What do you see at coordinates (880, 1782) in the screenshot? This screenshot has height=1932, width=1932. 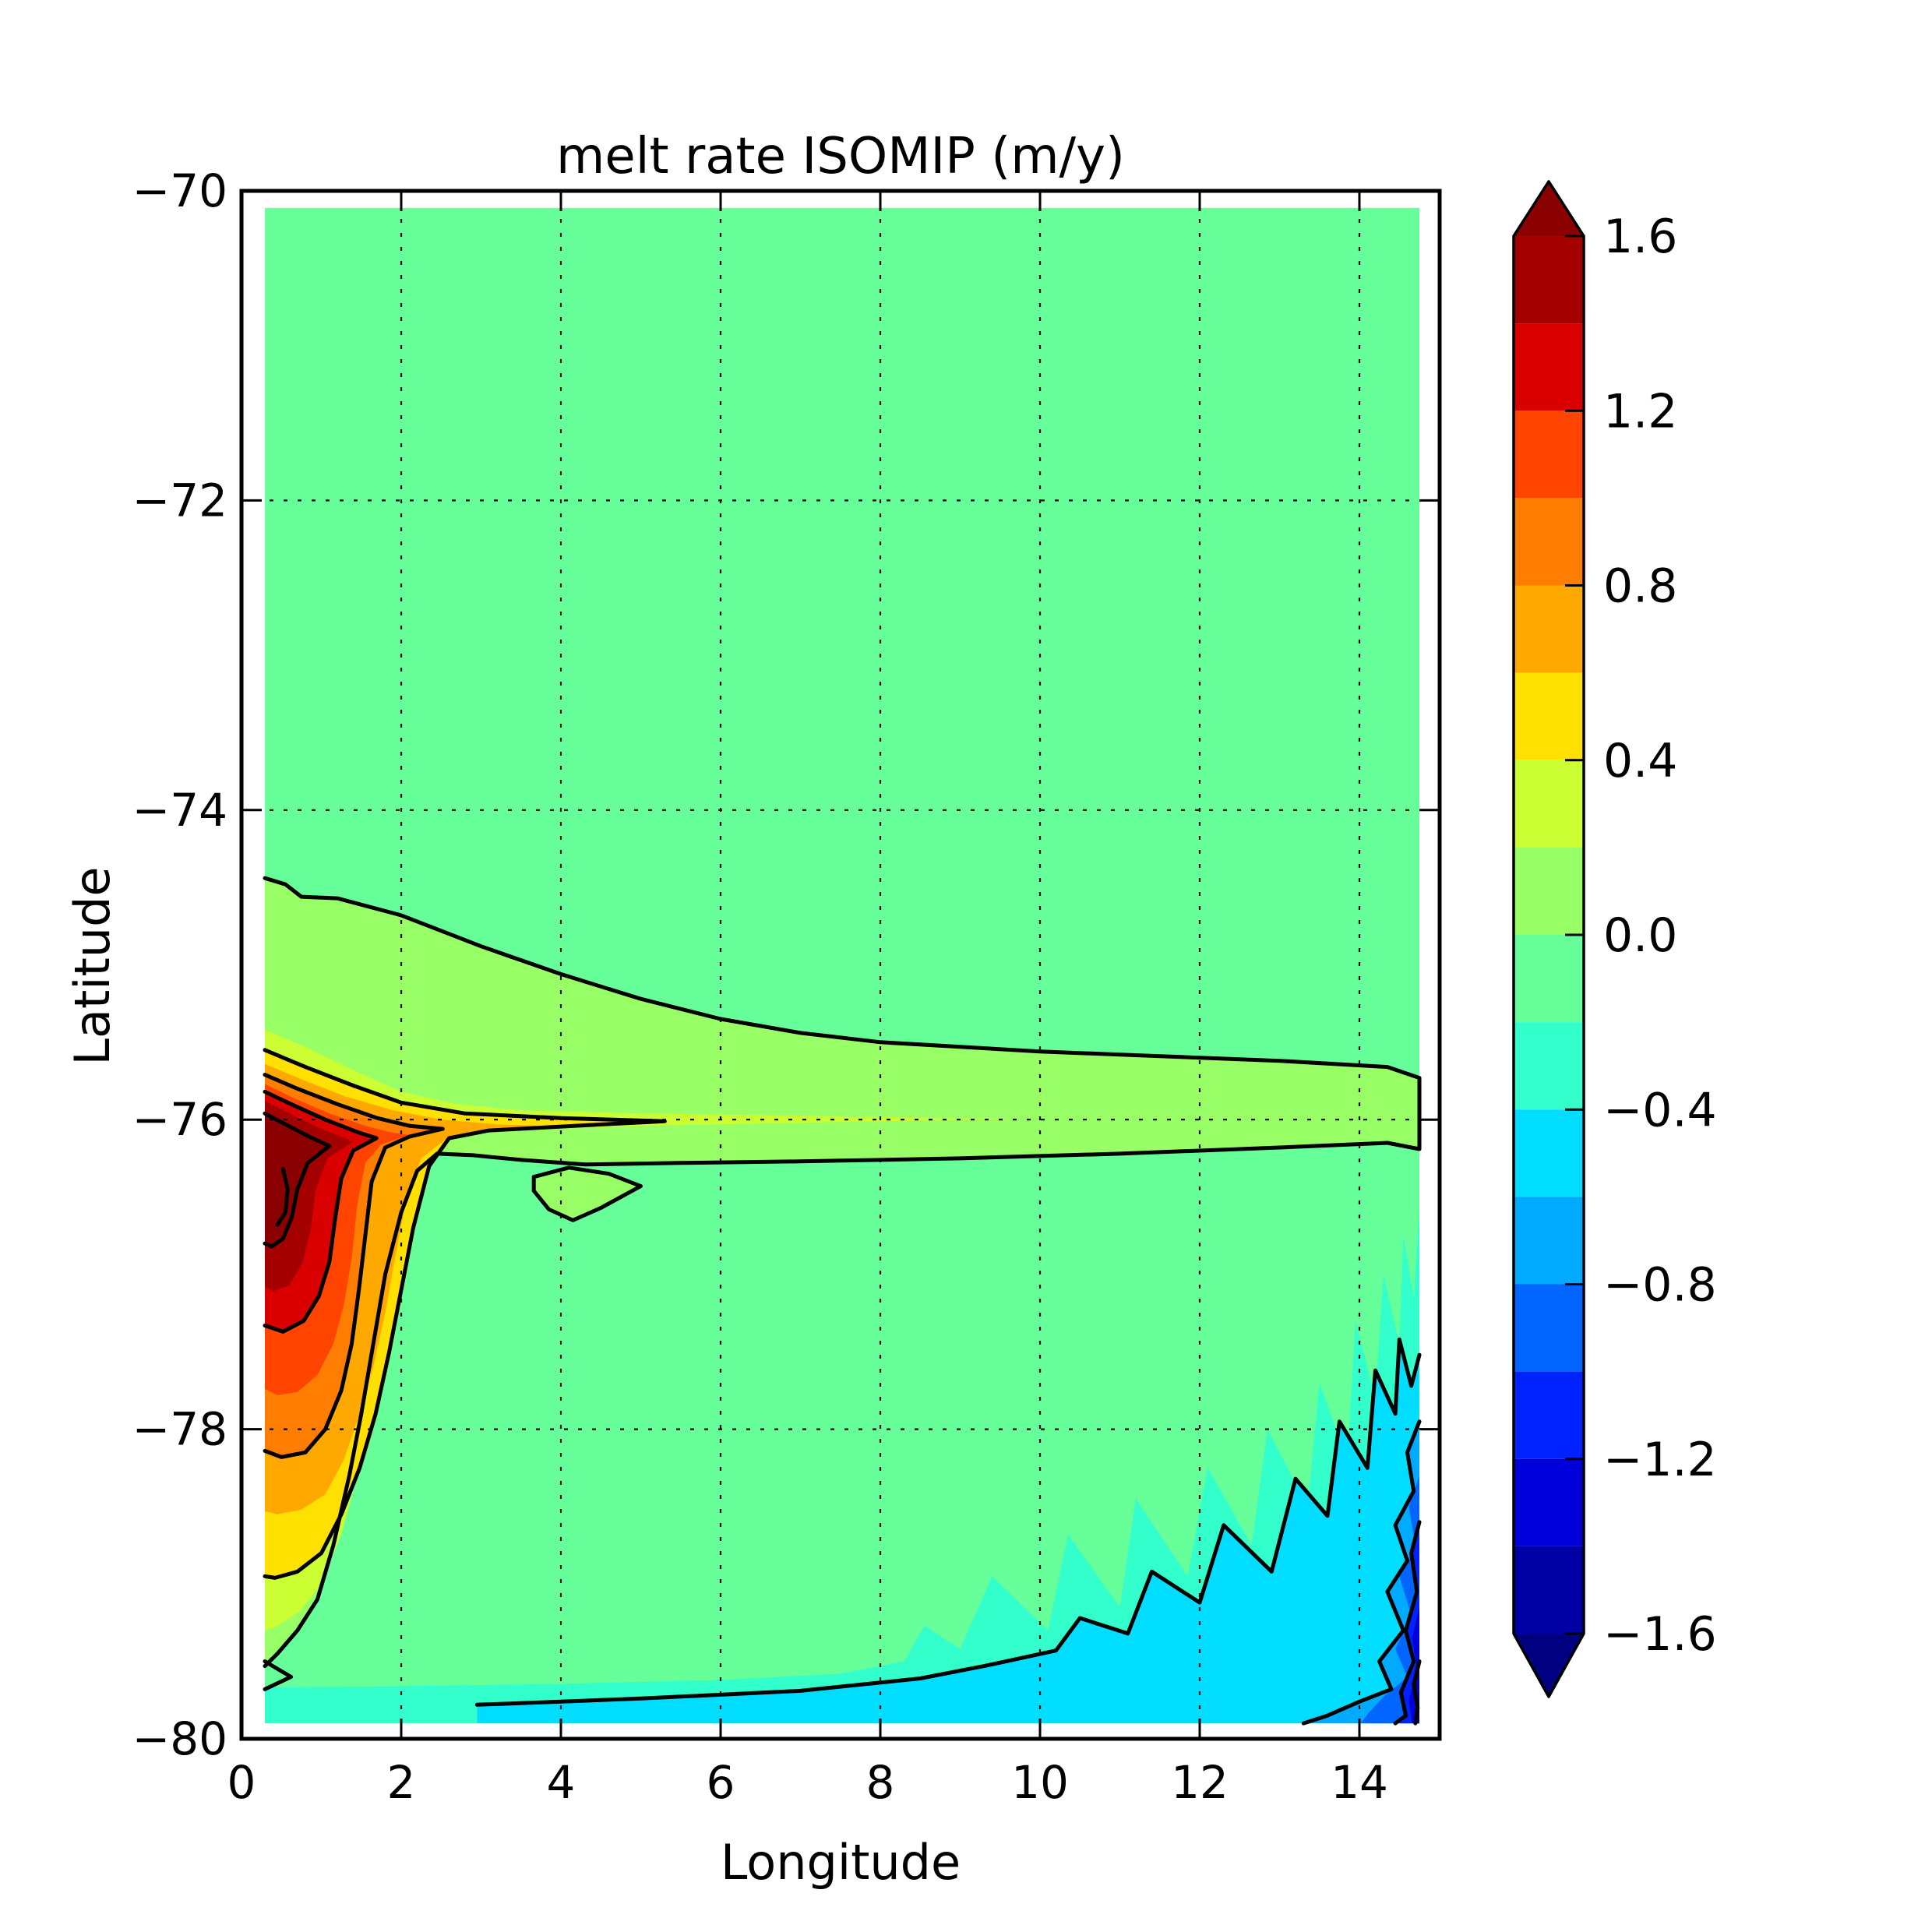 I see `x-tick-label-8: 8` at bounding box center [880, 1782].